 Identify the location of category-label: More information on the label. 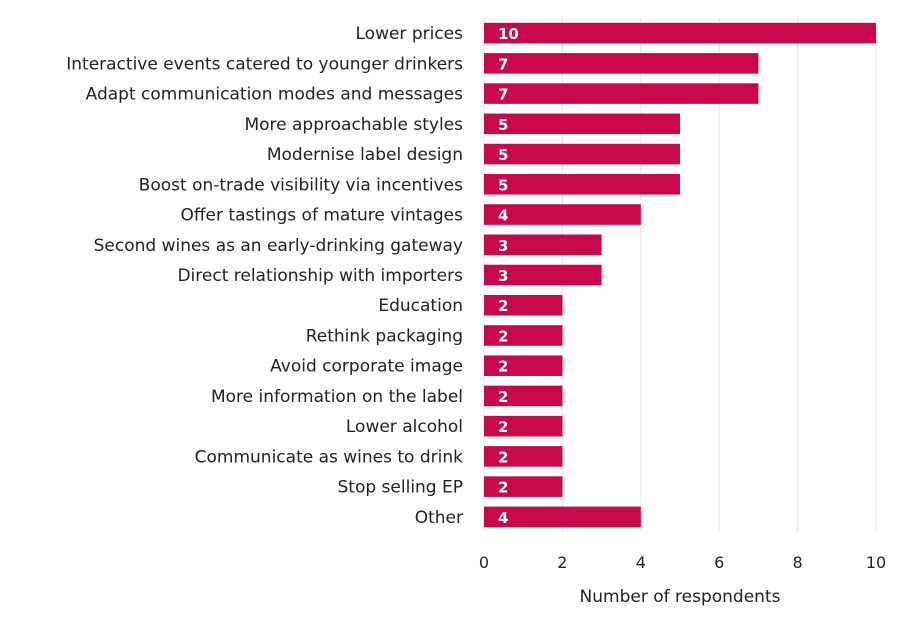
(337, 397).